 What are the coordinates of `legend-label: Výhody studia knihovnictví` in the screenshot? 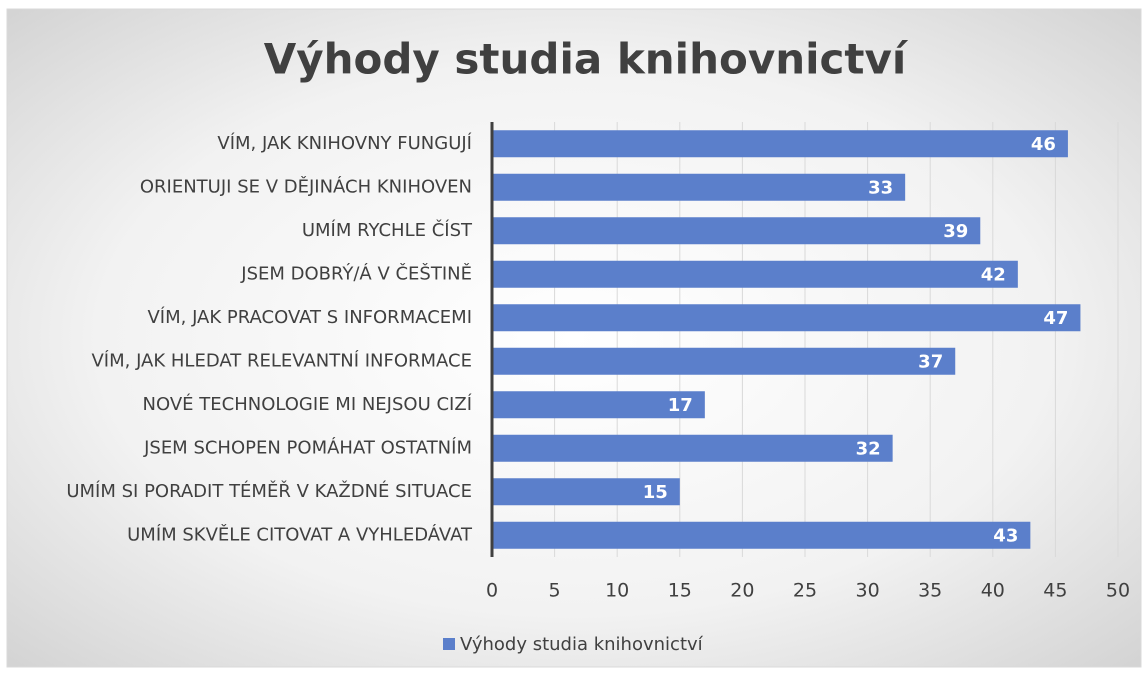 It's located at (582, 644).